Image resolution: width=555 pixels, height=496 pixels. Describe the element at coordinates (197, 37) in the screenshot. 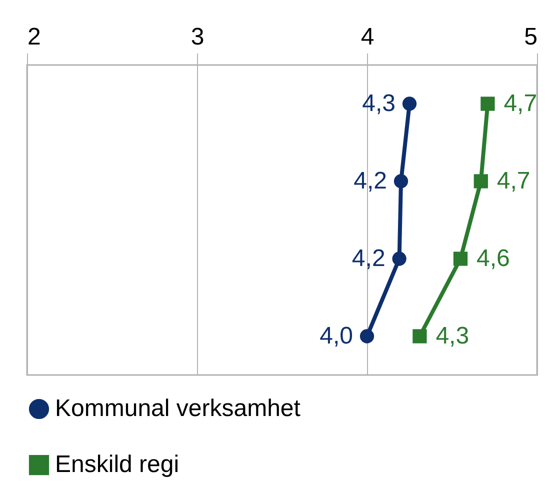

I see `x-tick-label: 3` at that location.